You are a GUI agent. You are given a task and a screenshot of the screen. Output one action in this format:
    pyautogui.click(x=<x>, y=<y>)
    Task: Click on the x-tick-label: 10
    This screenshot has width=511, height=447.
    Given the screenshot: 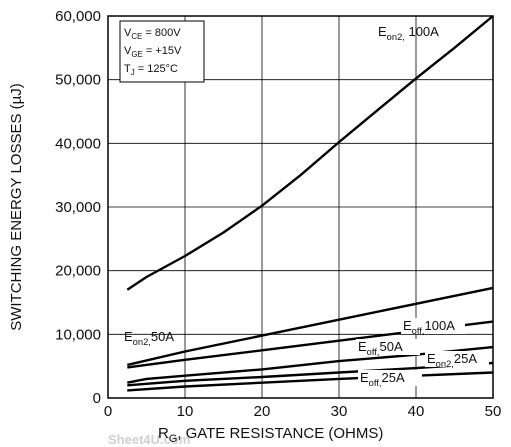 What is the action you would take?
    pyautogui.click(x=185, y=411)
    